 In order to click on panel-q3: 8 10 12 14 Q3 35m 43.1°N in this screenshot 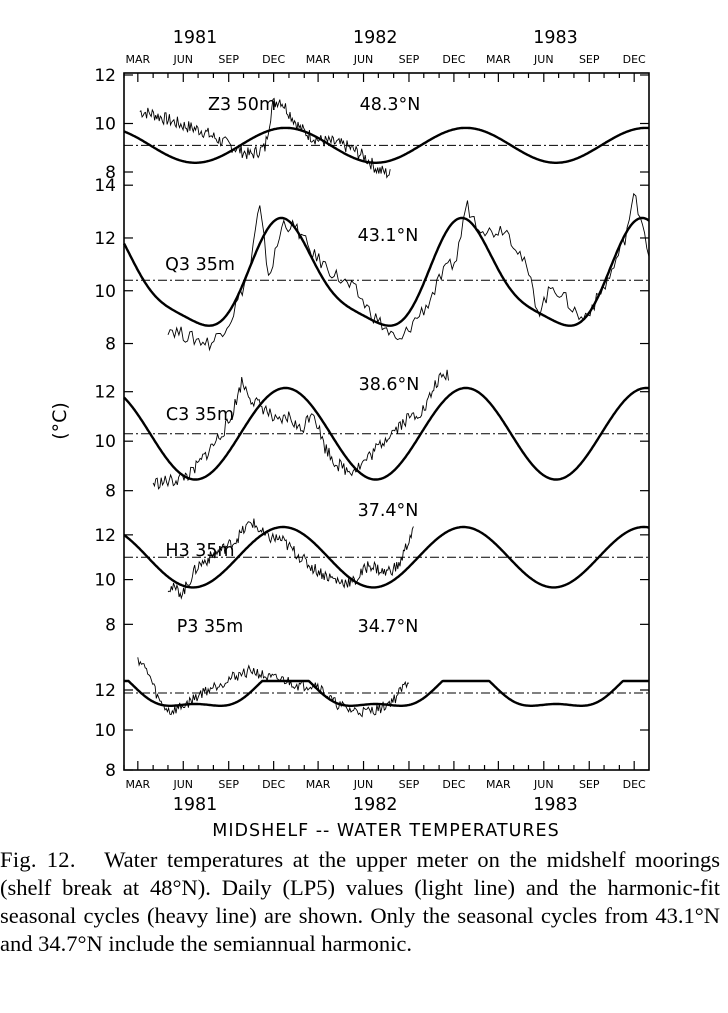, I will do `click(372, 265)`.